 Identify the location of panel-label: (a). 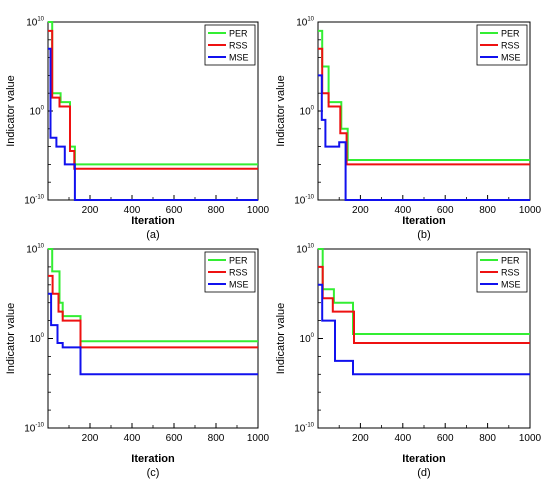
(152, 235).